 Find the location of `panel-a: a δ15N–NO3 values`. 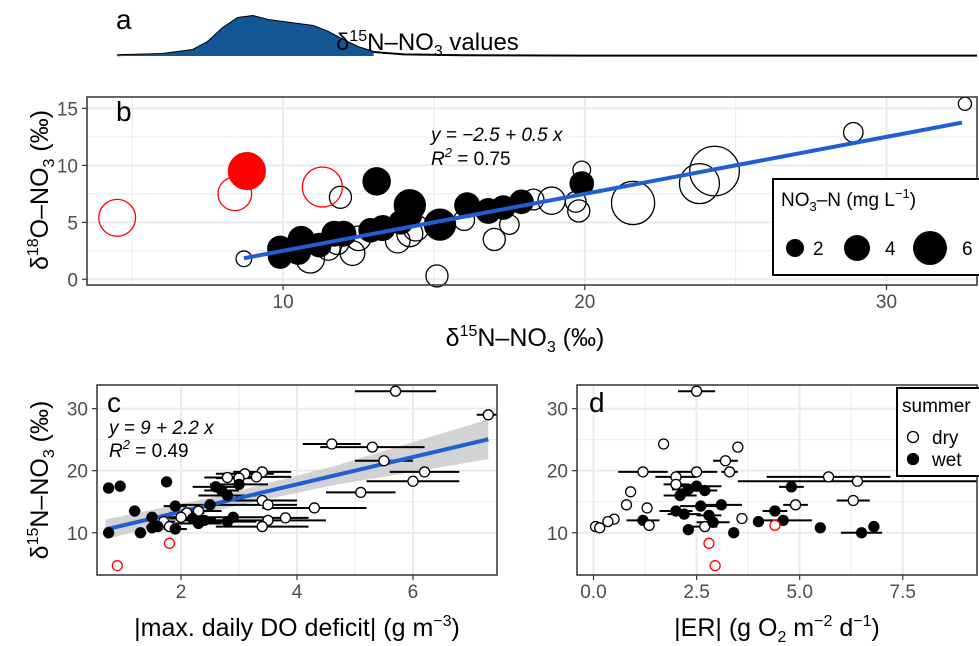

panel-a: a δ15N–NO3 values is located at coordinates (546, 32).